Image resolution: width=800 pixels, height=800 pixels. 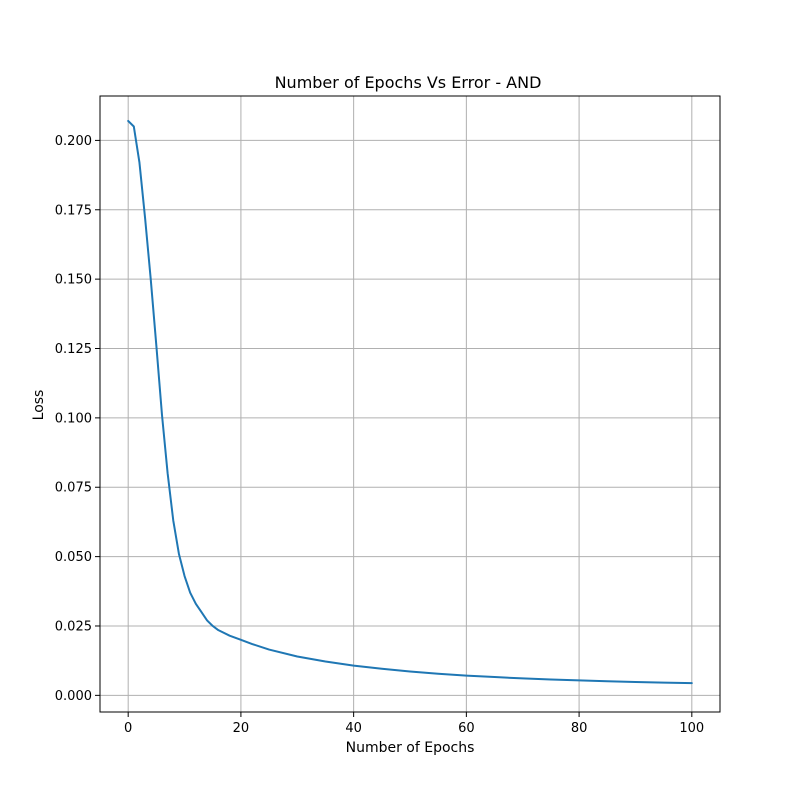 What do you see at coordinates (73, 626) in the screenshot?
I see `y-tick-label: 0.025` at bounding box center [73, 626].